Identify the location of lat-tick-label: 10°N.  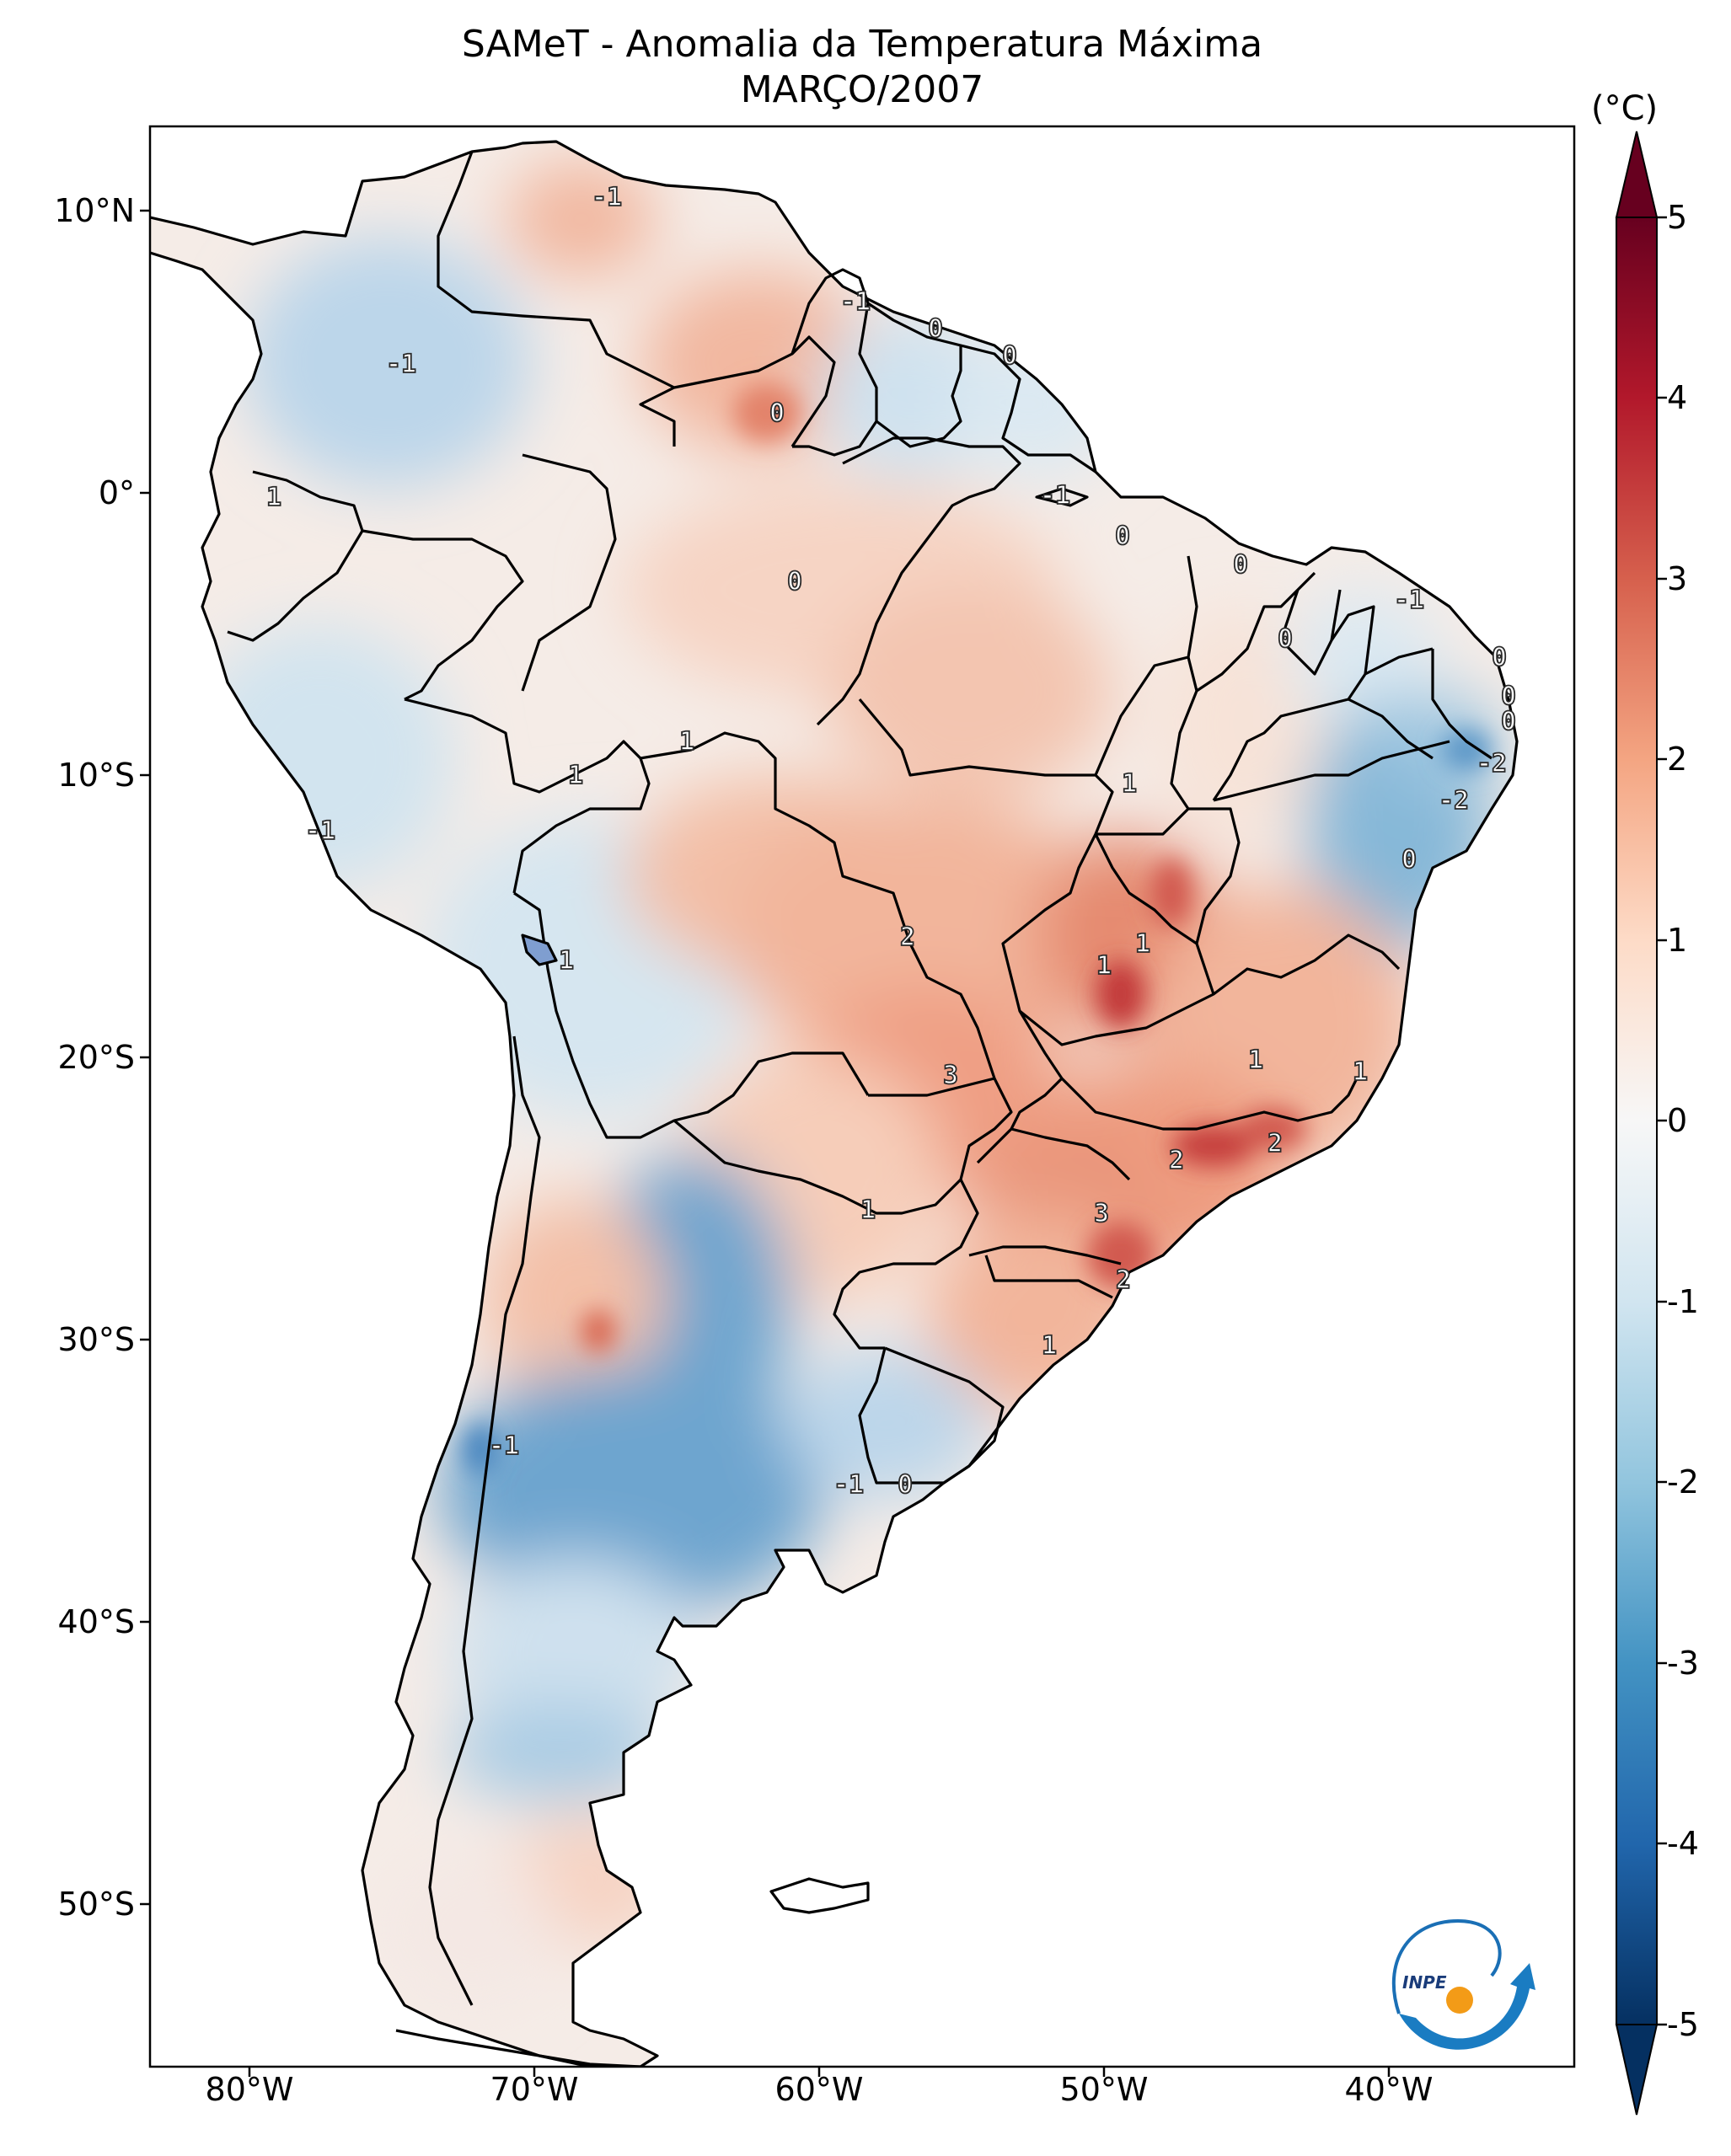
(94, 210).